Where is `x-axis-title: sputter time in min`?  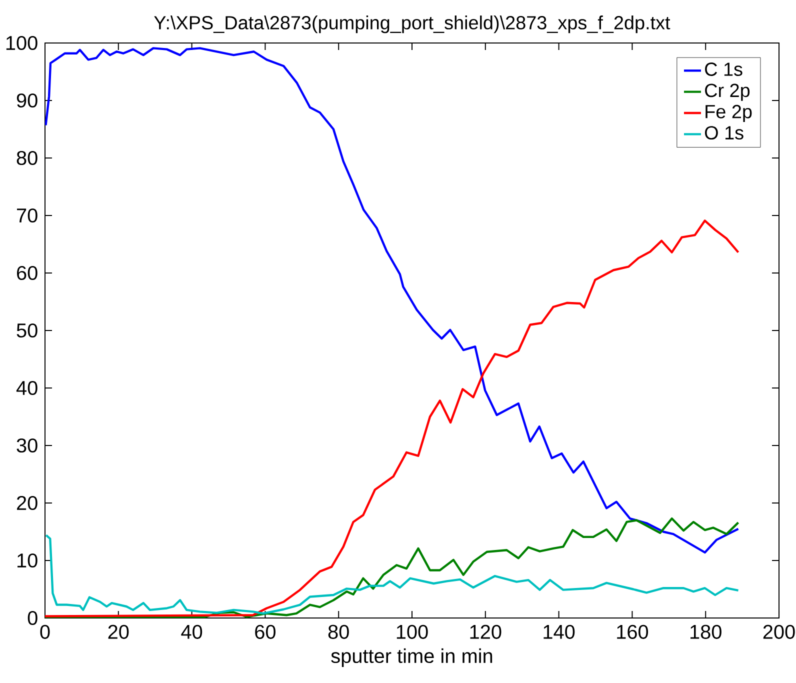
x-axis-title: sputter time in min is located at coordinates (411, 658).